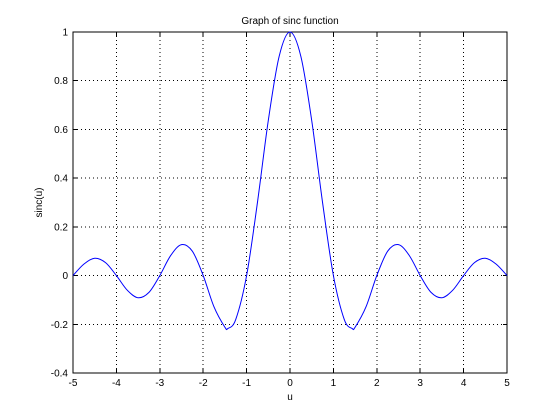 The height and width of the screenshot is (420, 560). What do you see at coordinates (116, 383) in the screenshot?
I see `x-tick-label: -4` at bounding box center [116, 383].